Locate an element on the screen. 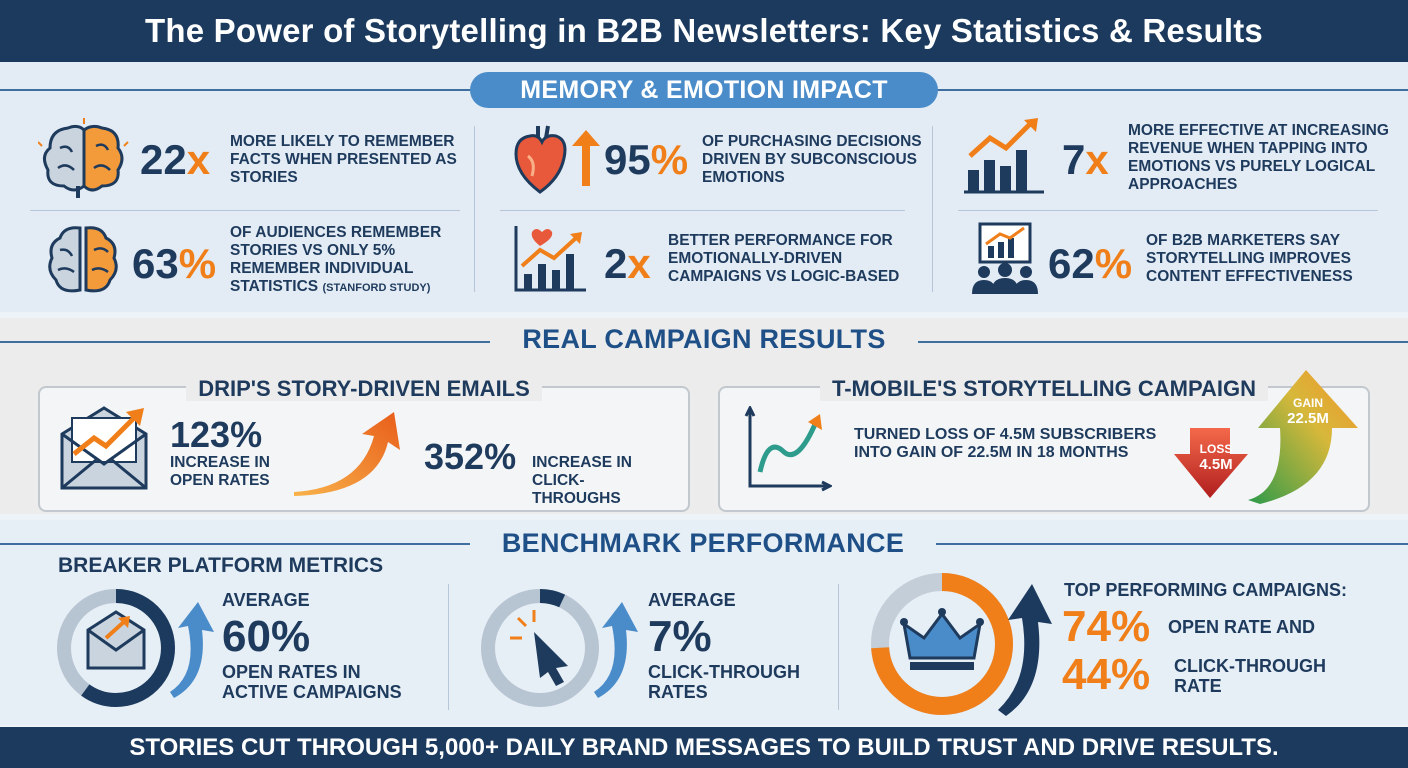  top-click-value: 44% is located at coordinates (1106, 674).